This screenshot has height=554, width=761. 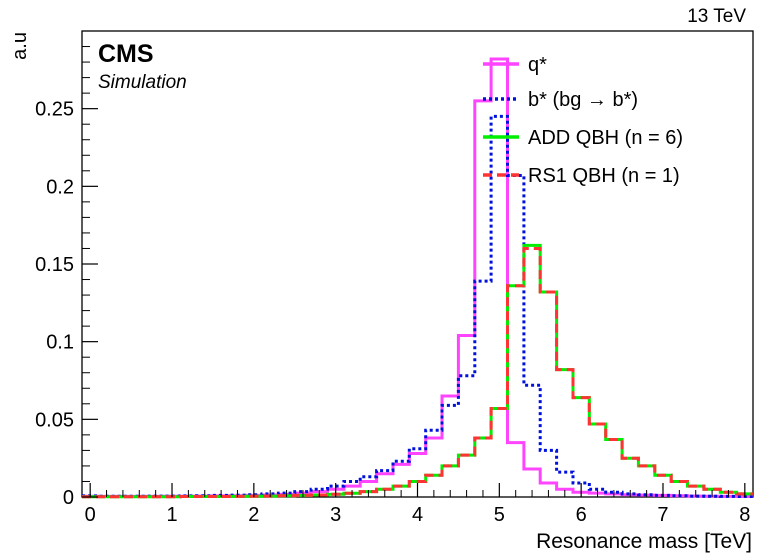 I want to click on x-tick-label-8: 8, so click(x=744, y=515).